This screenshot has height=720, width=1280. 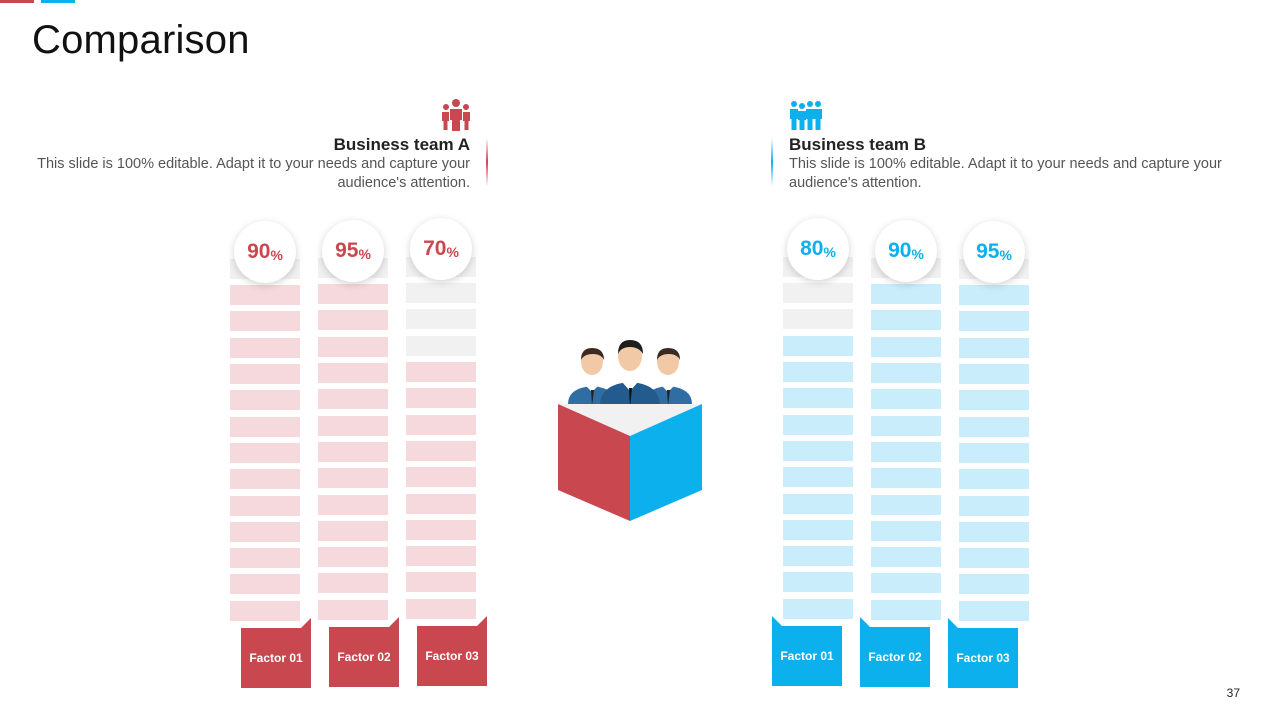 What do you see at coordinates (772, 162) in the screenshot?
I see `team-b-divider` at bounding box center [772, 162].